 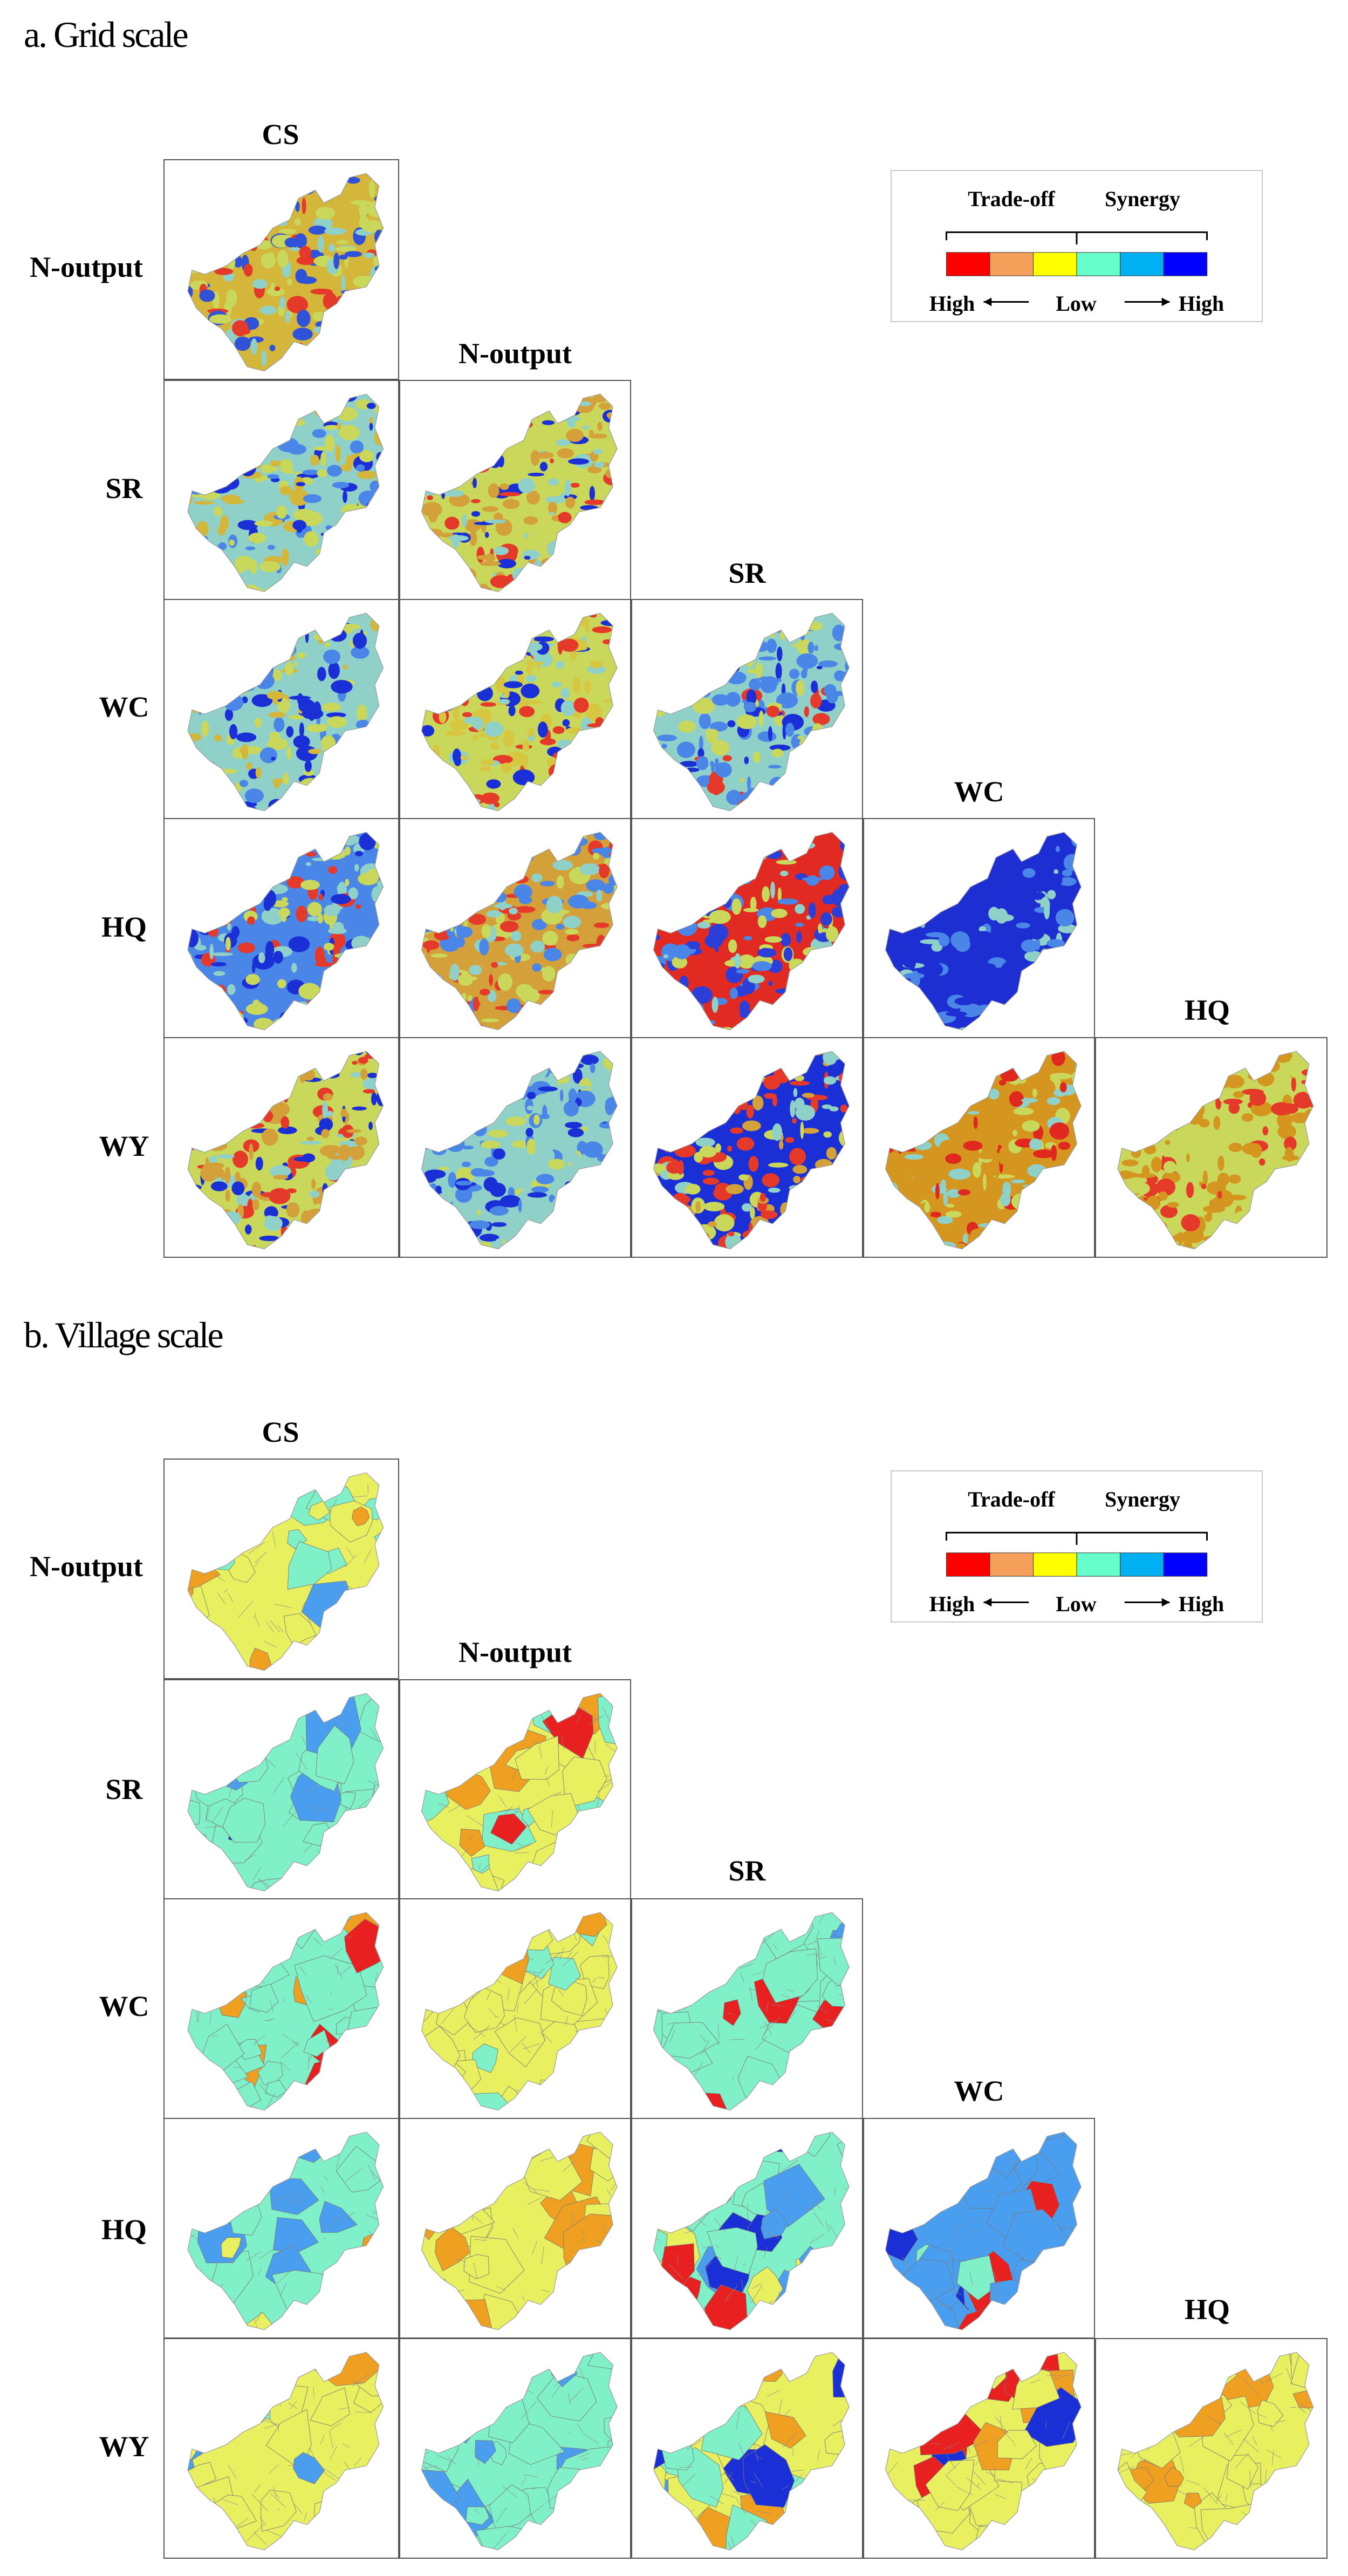 I want to click on legend-village: Trade-off Synergy High Low High, so click(x=1077, y=1546).